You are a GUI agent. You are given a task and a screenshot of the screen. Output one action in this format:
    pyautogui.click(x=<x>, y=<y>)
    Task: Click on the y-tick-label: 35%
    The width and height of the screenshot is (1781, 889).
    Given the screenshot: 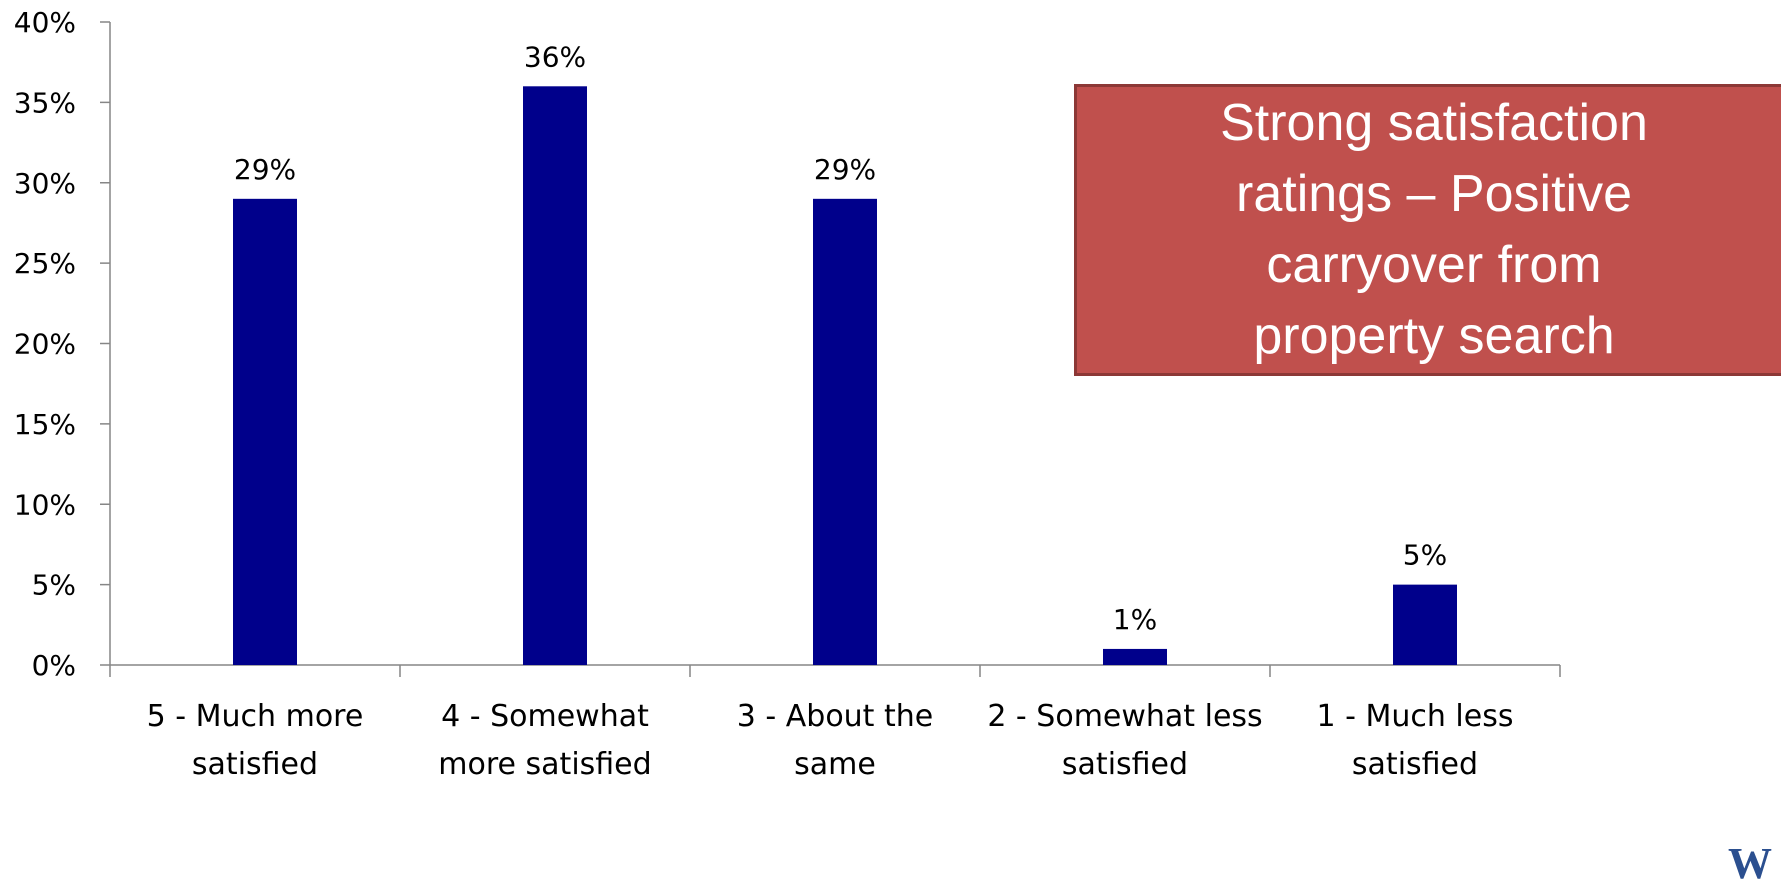 What is the action you would take?
    pyautogui.click(x=45, y=102)
    